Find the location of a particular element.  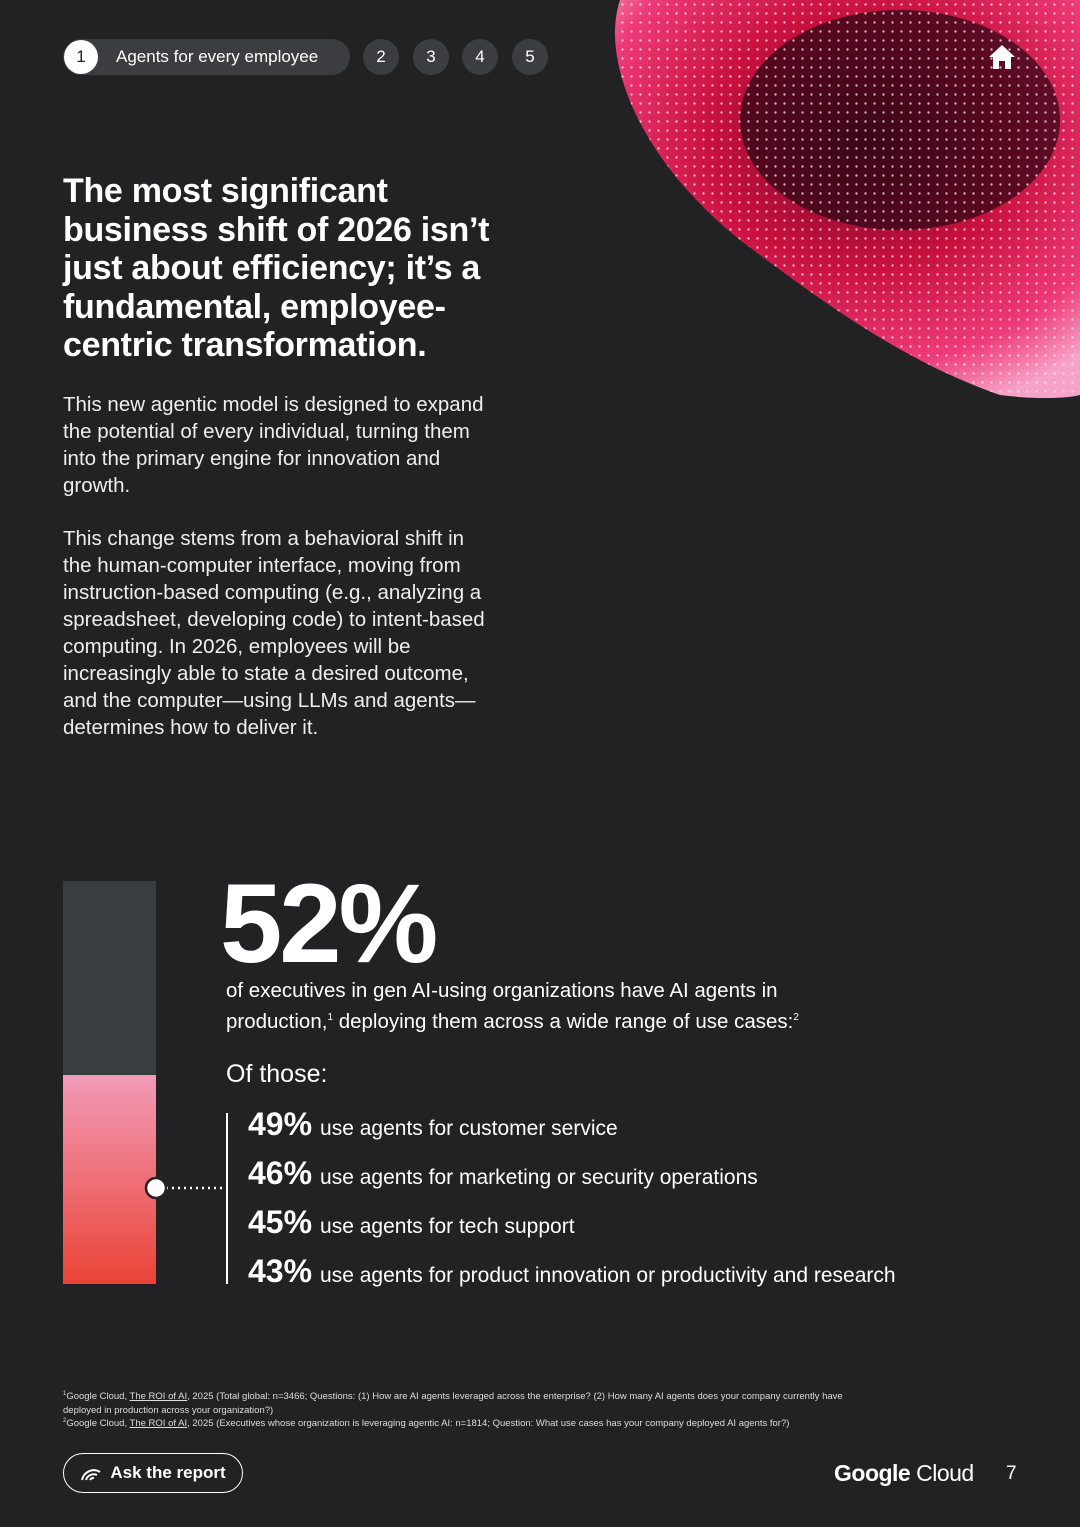

decorative-blob is located at coordinates (847, 199).